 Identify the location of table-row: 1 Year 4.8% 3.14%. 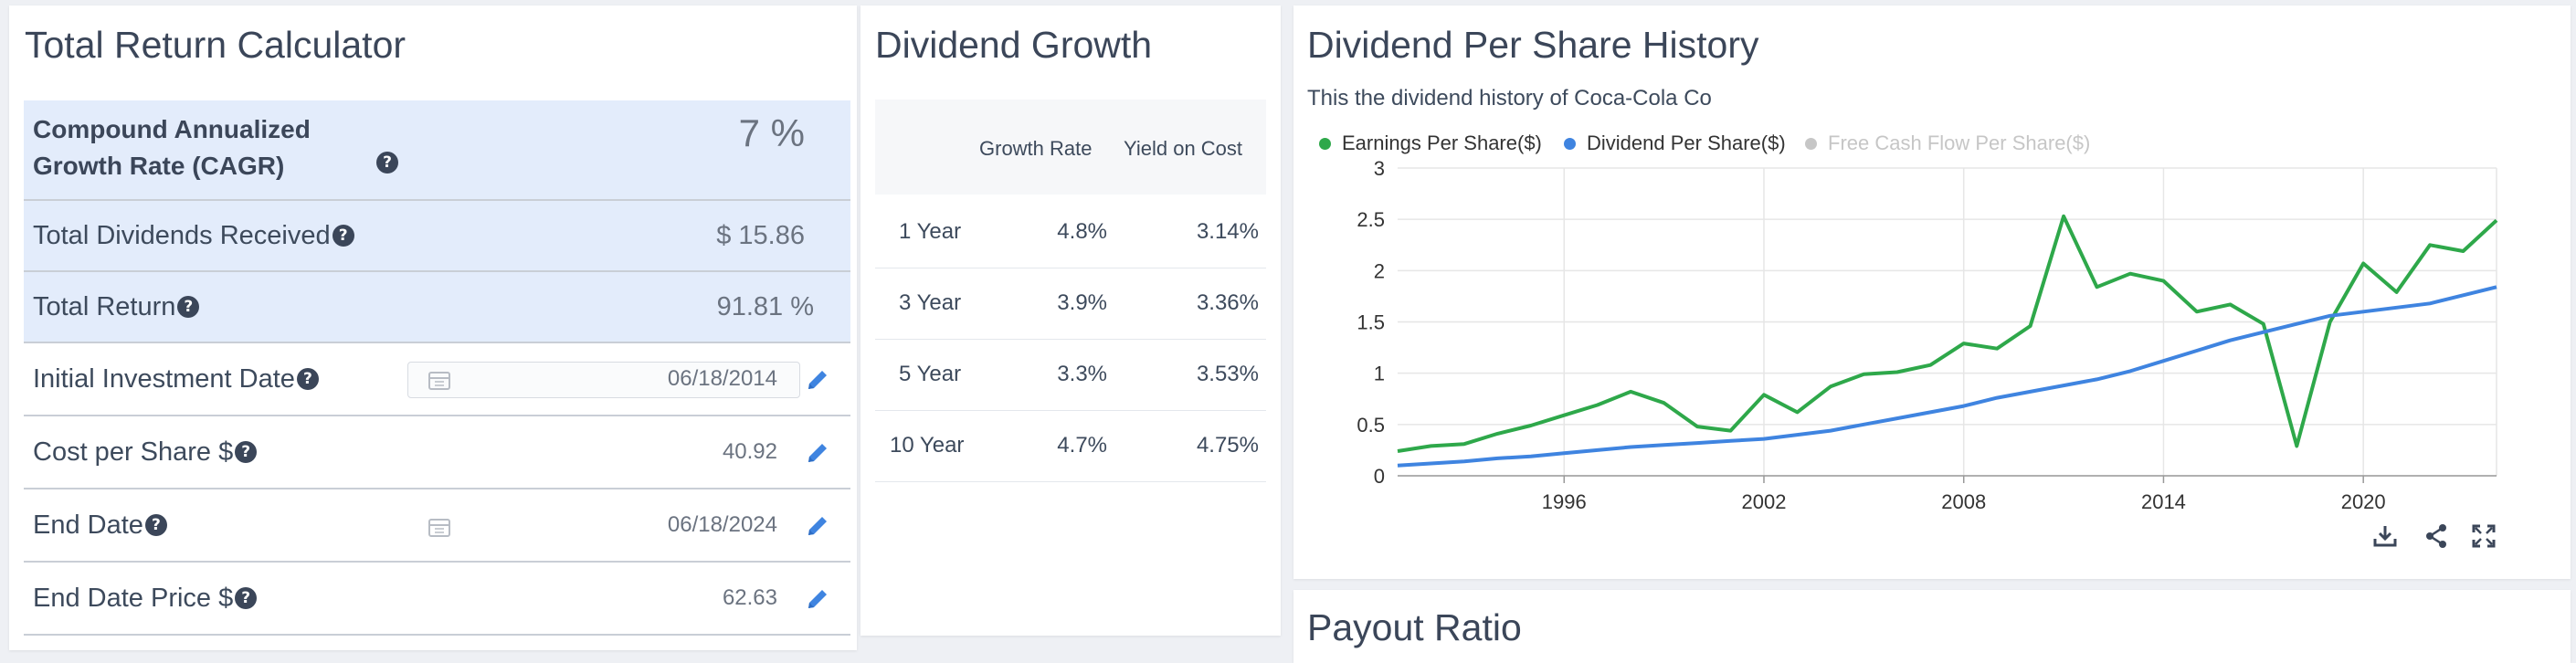
(1070, 232).